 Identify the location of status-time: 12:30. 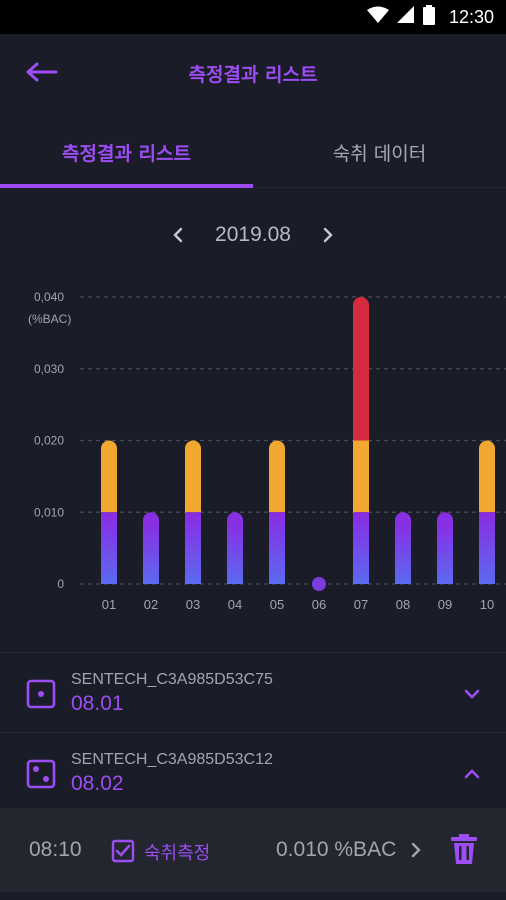
(471, 16).